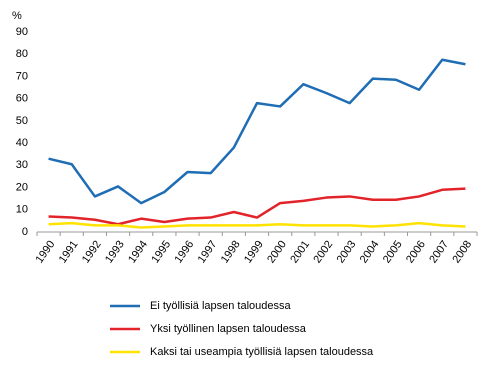 The height and width of the screenshot is (369, 495). I want to click on x-tick-label: 2005, so click(393, 252).